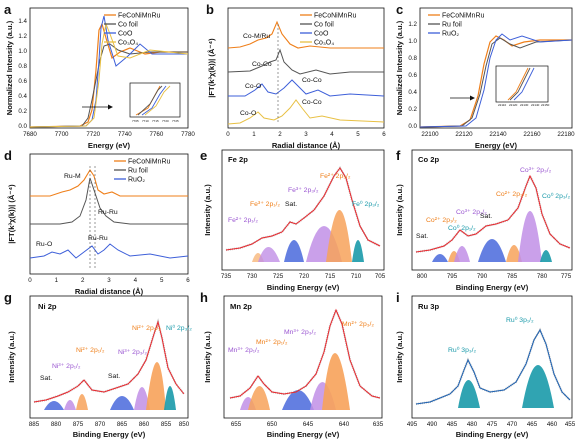  Describe the element at coordinates (482, 276) in the screenshot. I see `tick-label: 790` at that location.